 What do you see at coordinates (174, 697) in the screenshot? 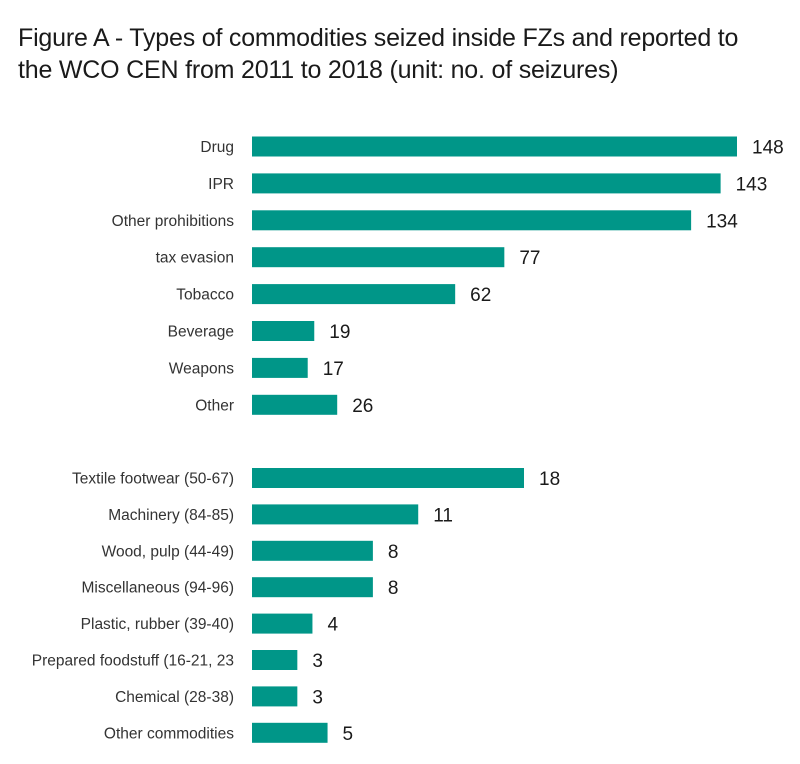
I see `category-label: Chemical (28-38)` at bounding box center [174, 697].